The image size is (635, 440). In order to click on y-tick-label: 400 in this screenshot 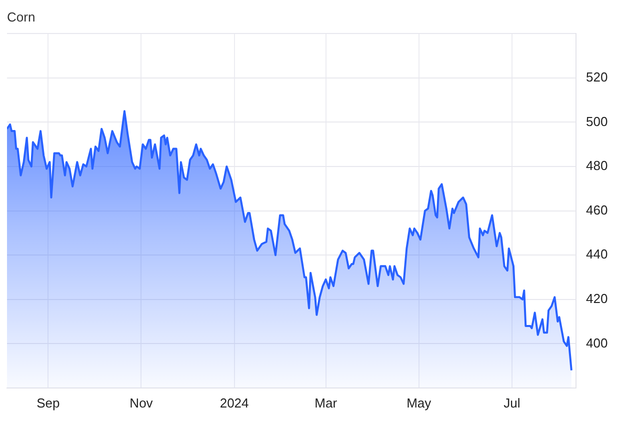, I will do `click(597, 342)`.